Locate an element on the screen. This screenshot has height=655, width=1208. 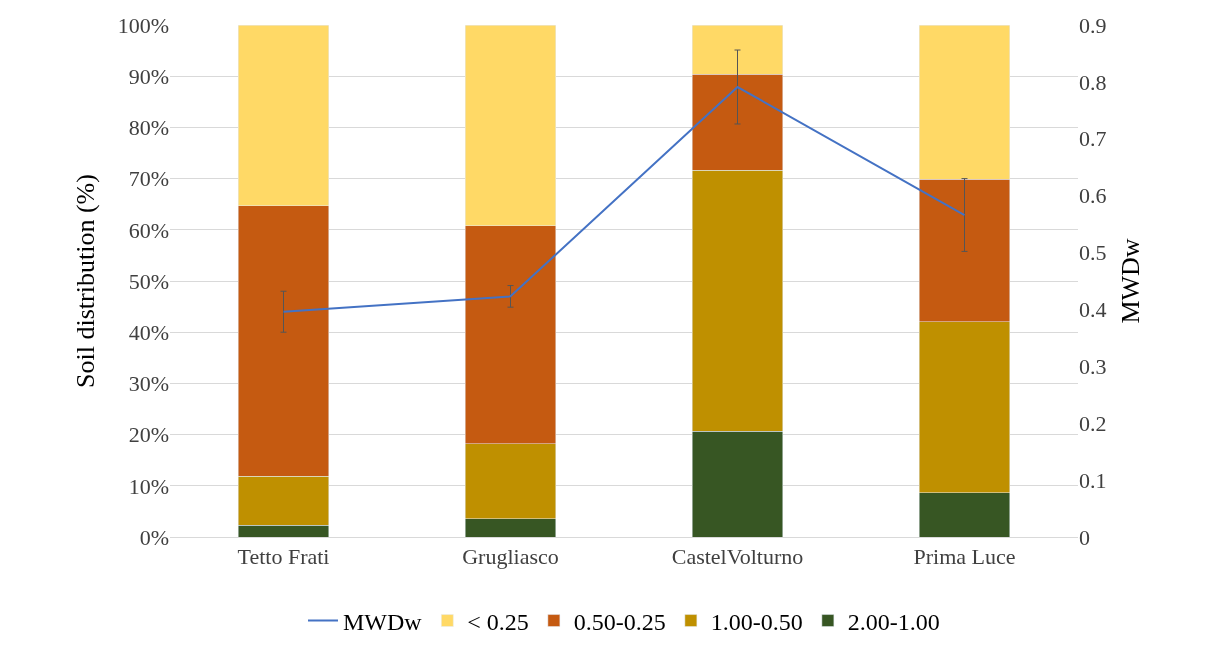
y-tick-label: 20% is located at coordinates (148, 435).